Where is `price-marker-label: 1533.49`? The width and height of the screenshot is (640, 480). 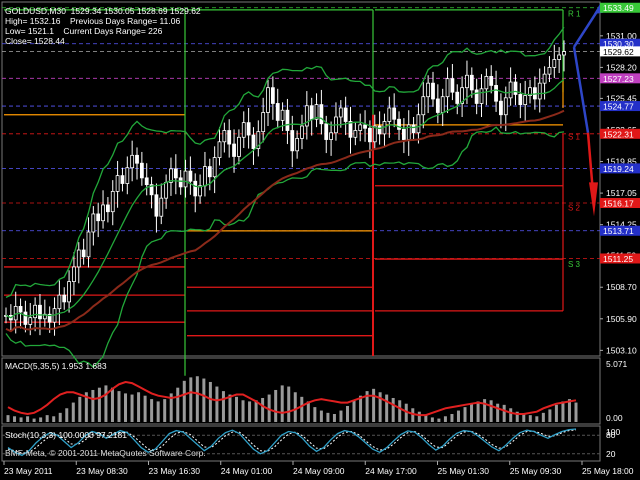
price-marker-label: 1533.49 is located at coordinates (618, 8).